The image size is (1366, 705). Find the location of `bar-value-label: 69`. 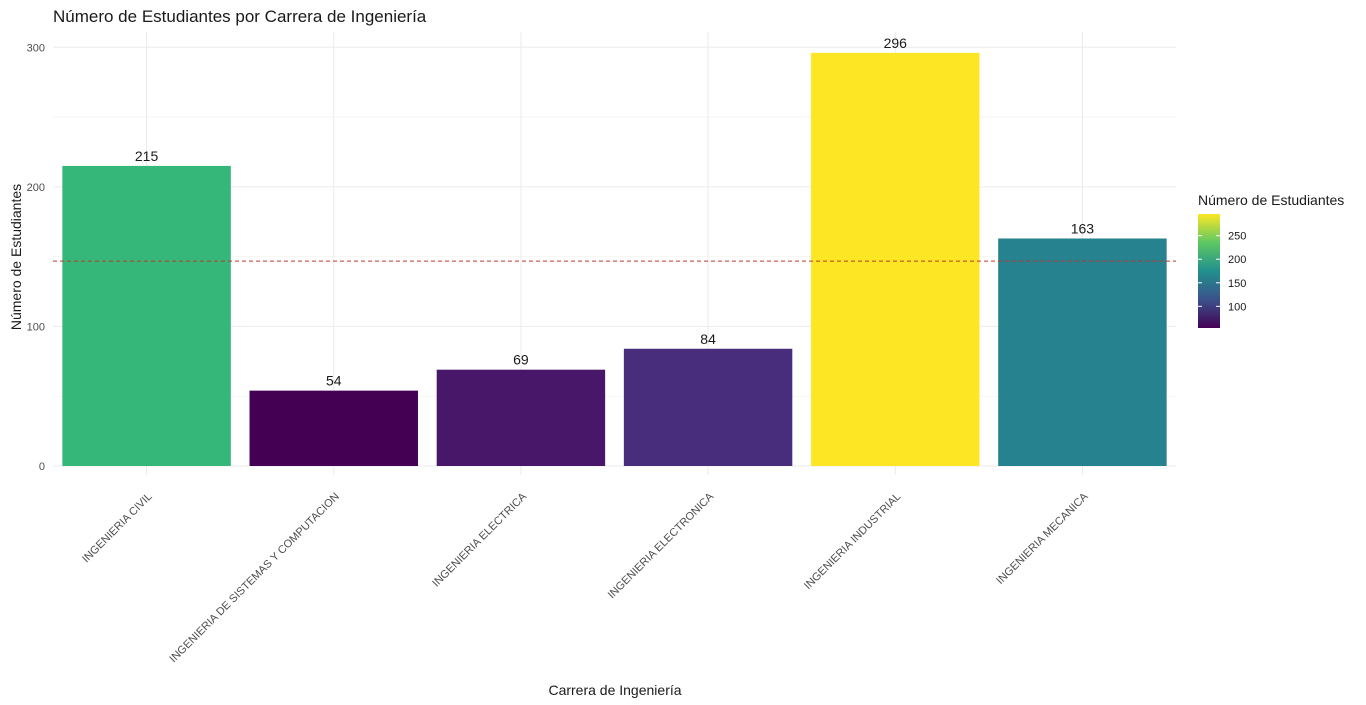

bar-value-label: 69 is located at coordinates (521, 360).